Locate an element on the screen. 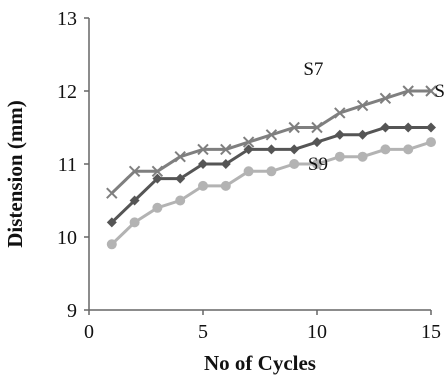 The height and width of the screenshot is (379, 445). x-axis-title: No of Cycles is located at coordinates (260, 363).